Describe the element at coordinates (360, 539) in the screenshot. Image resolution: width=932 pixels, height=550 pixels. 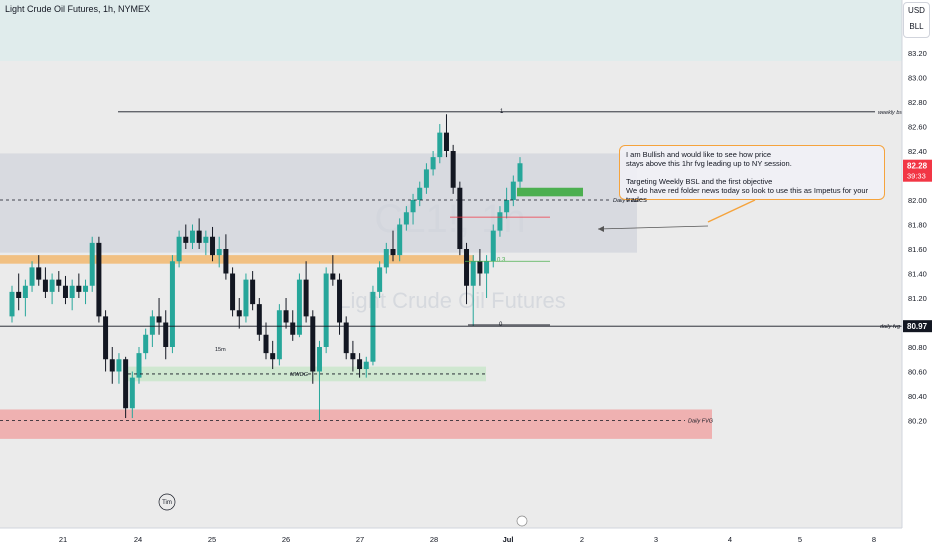
I see `x-tick-label: 27` at that location.